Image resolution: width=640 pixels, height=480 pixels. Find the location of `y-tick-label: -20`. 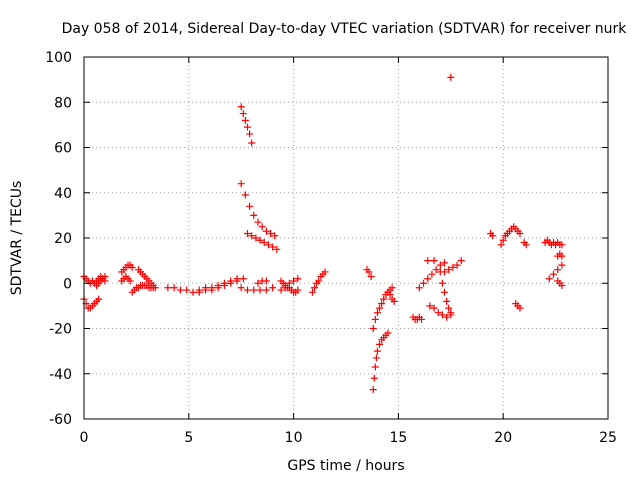

y-tick-label: -20 is located at coordinates (60, 330).